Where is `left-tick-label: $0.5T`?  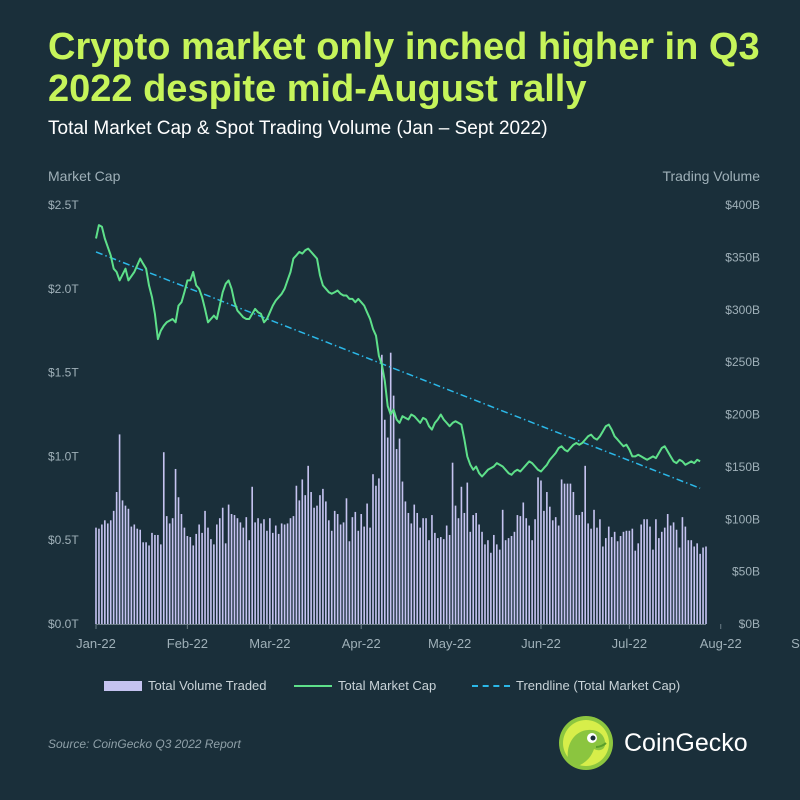 left-tick-label: $0.5T is located at coordinates (63, 540).